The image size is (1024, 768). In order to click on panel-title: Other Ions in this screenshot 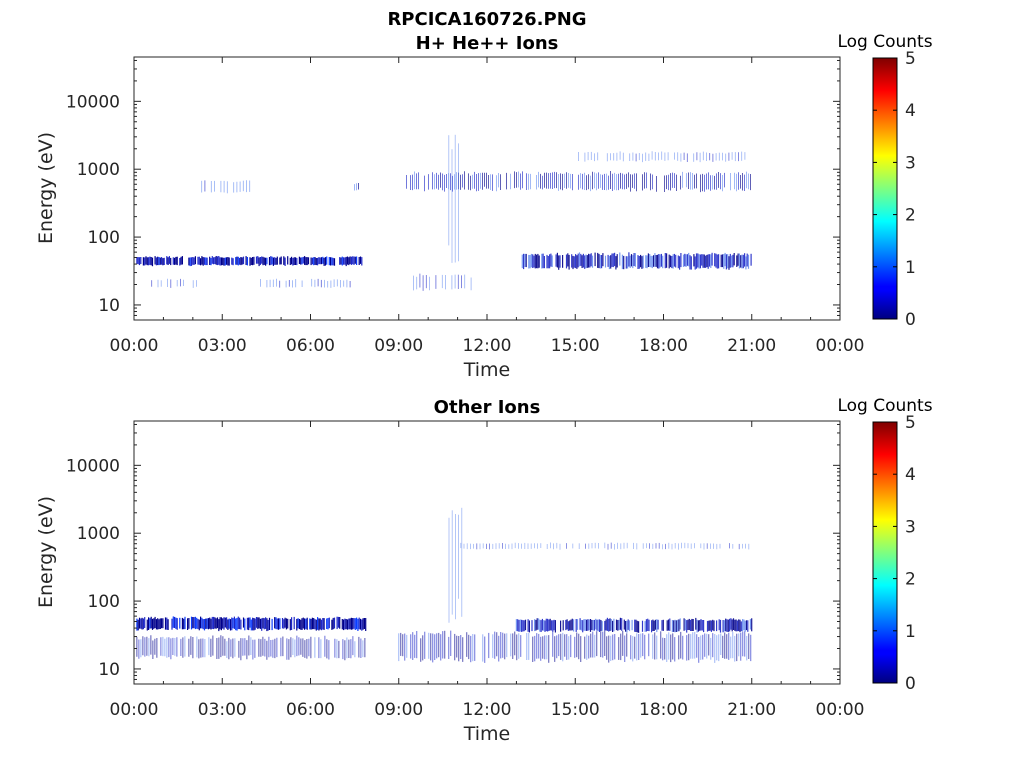, I will do `click(487, 407)`.